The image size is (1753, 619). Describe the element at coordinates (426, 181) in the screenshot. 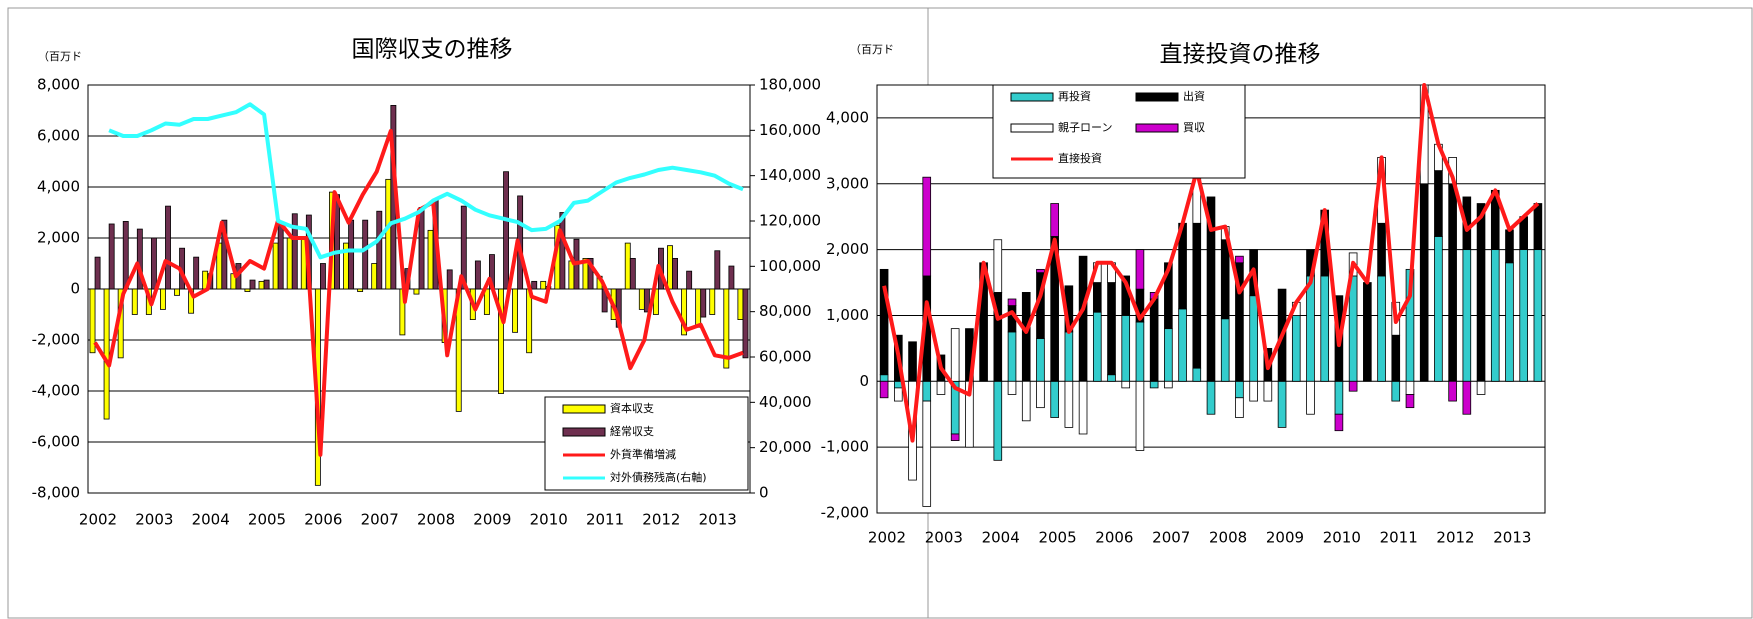

I see `line-series` at that location.